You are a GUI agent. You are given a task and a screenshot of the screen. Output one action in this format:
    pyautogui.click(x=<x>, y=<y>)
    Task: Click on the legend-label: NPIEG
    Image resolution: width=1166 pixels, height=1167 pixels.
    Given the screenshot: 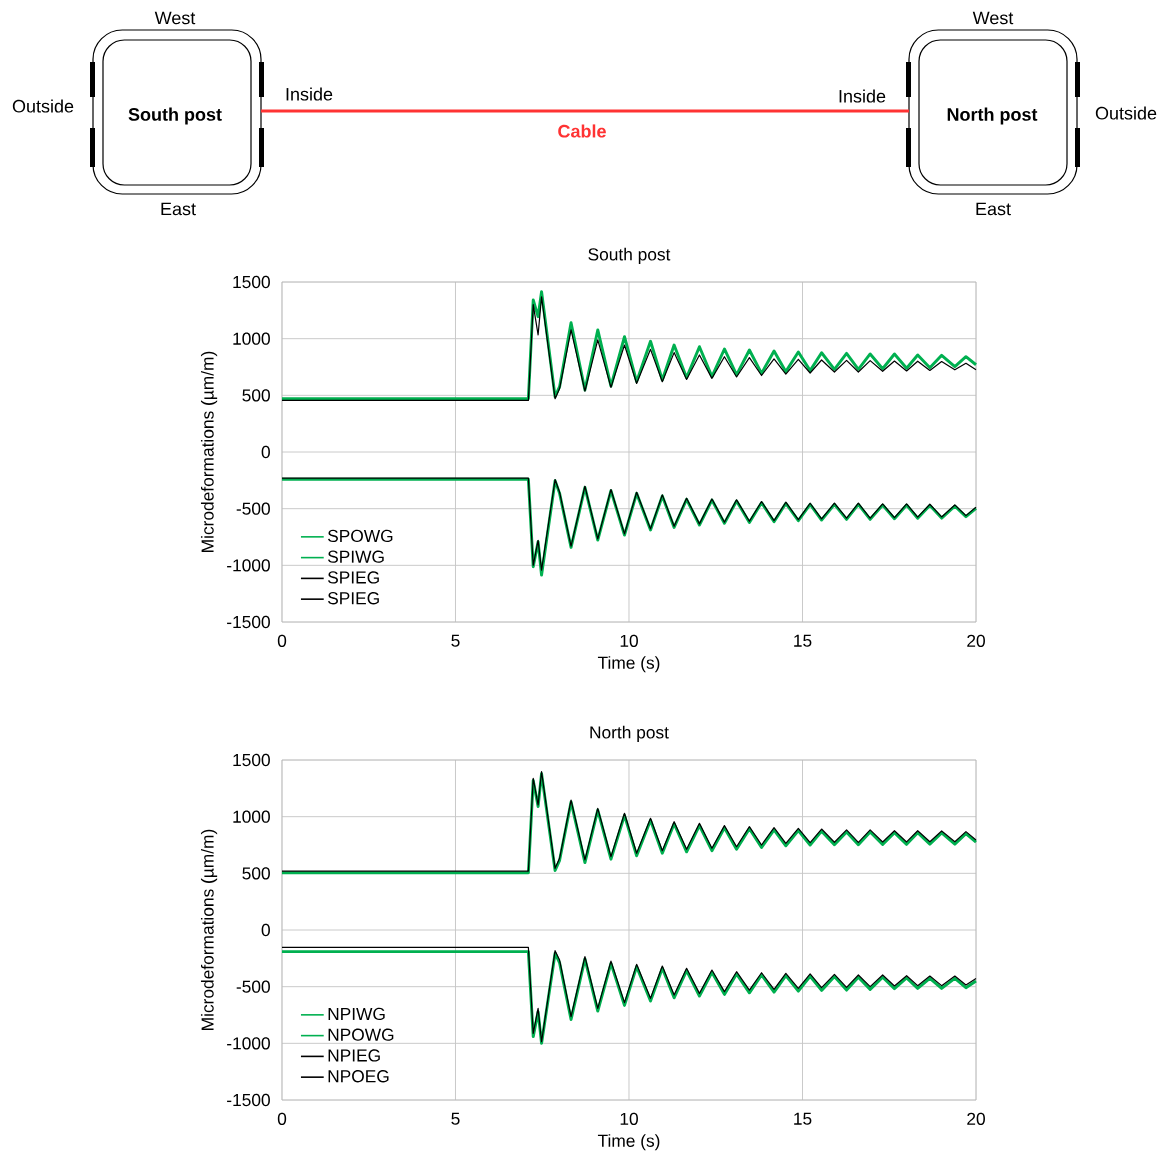 What is the action you would take?
    pyautogui.click(x=354, y=1055)
    